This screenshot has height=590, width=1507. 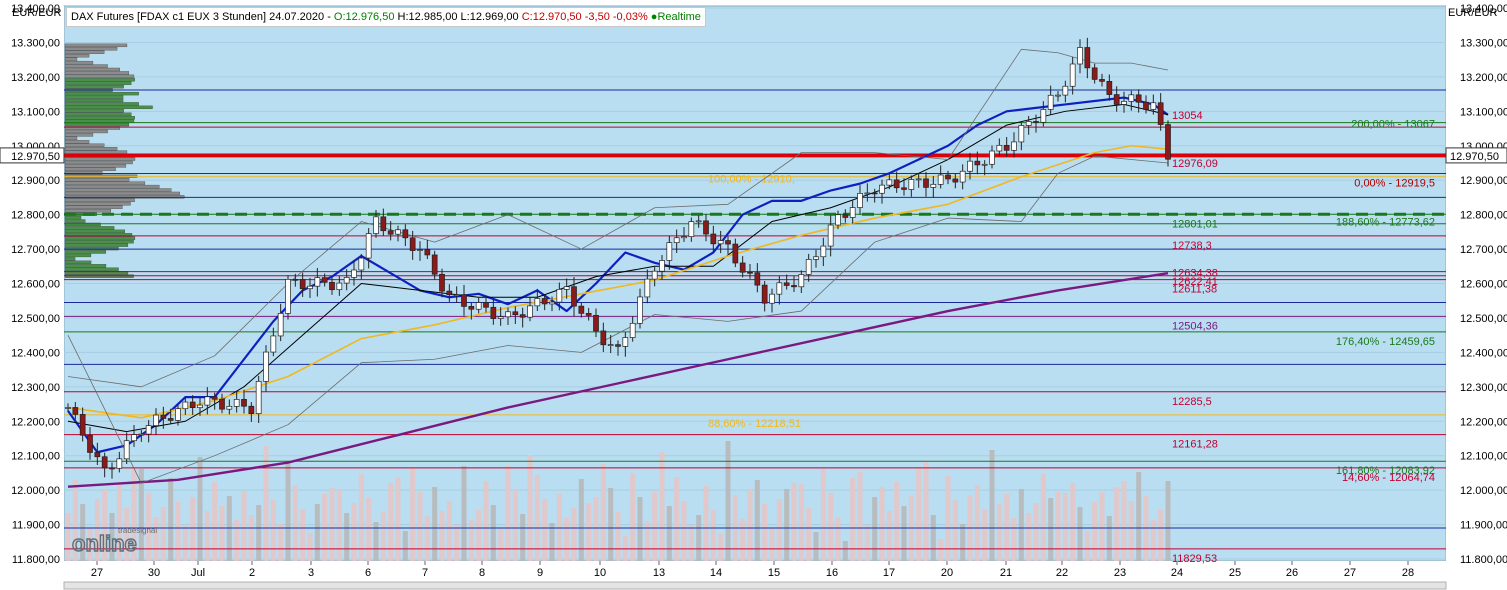 What do you see at coordinates (427, 17) in the screenshot?
I see `high-value: H:12.985,00` at bounding box center [427, 17].